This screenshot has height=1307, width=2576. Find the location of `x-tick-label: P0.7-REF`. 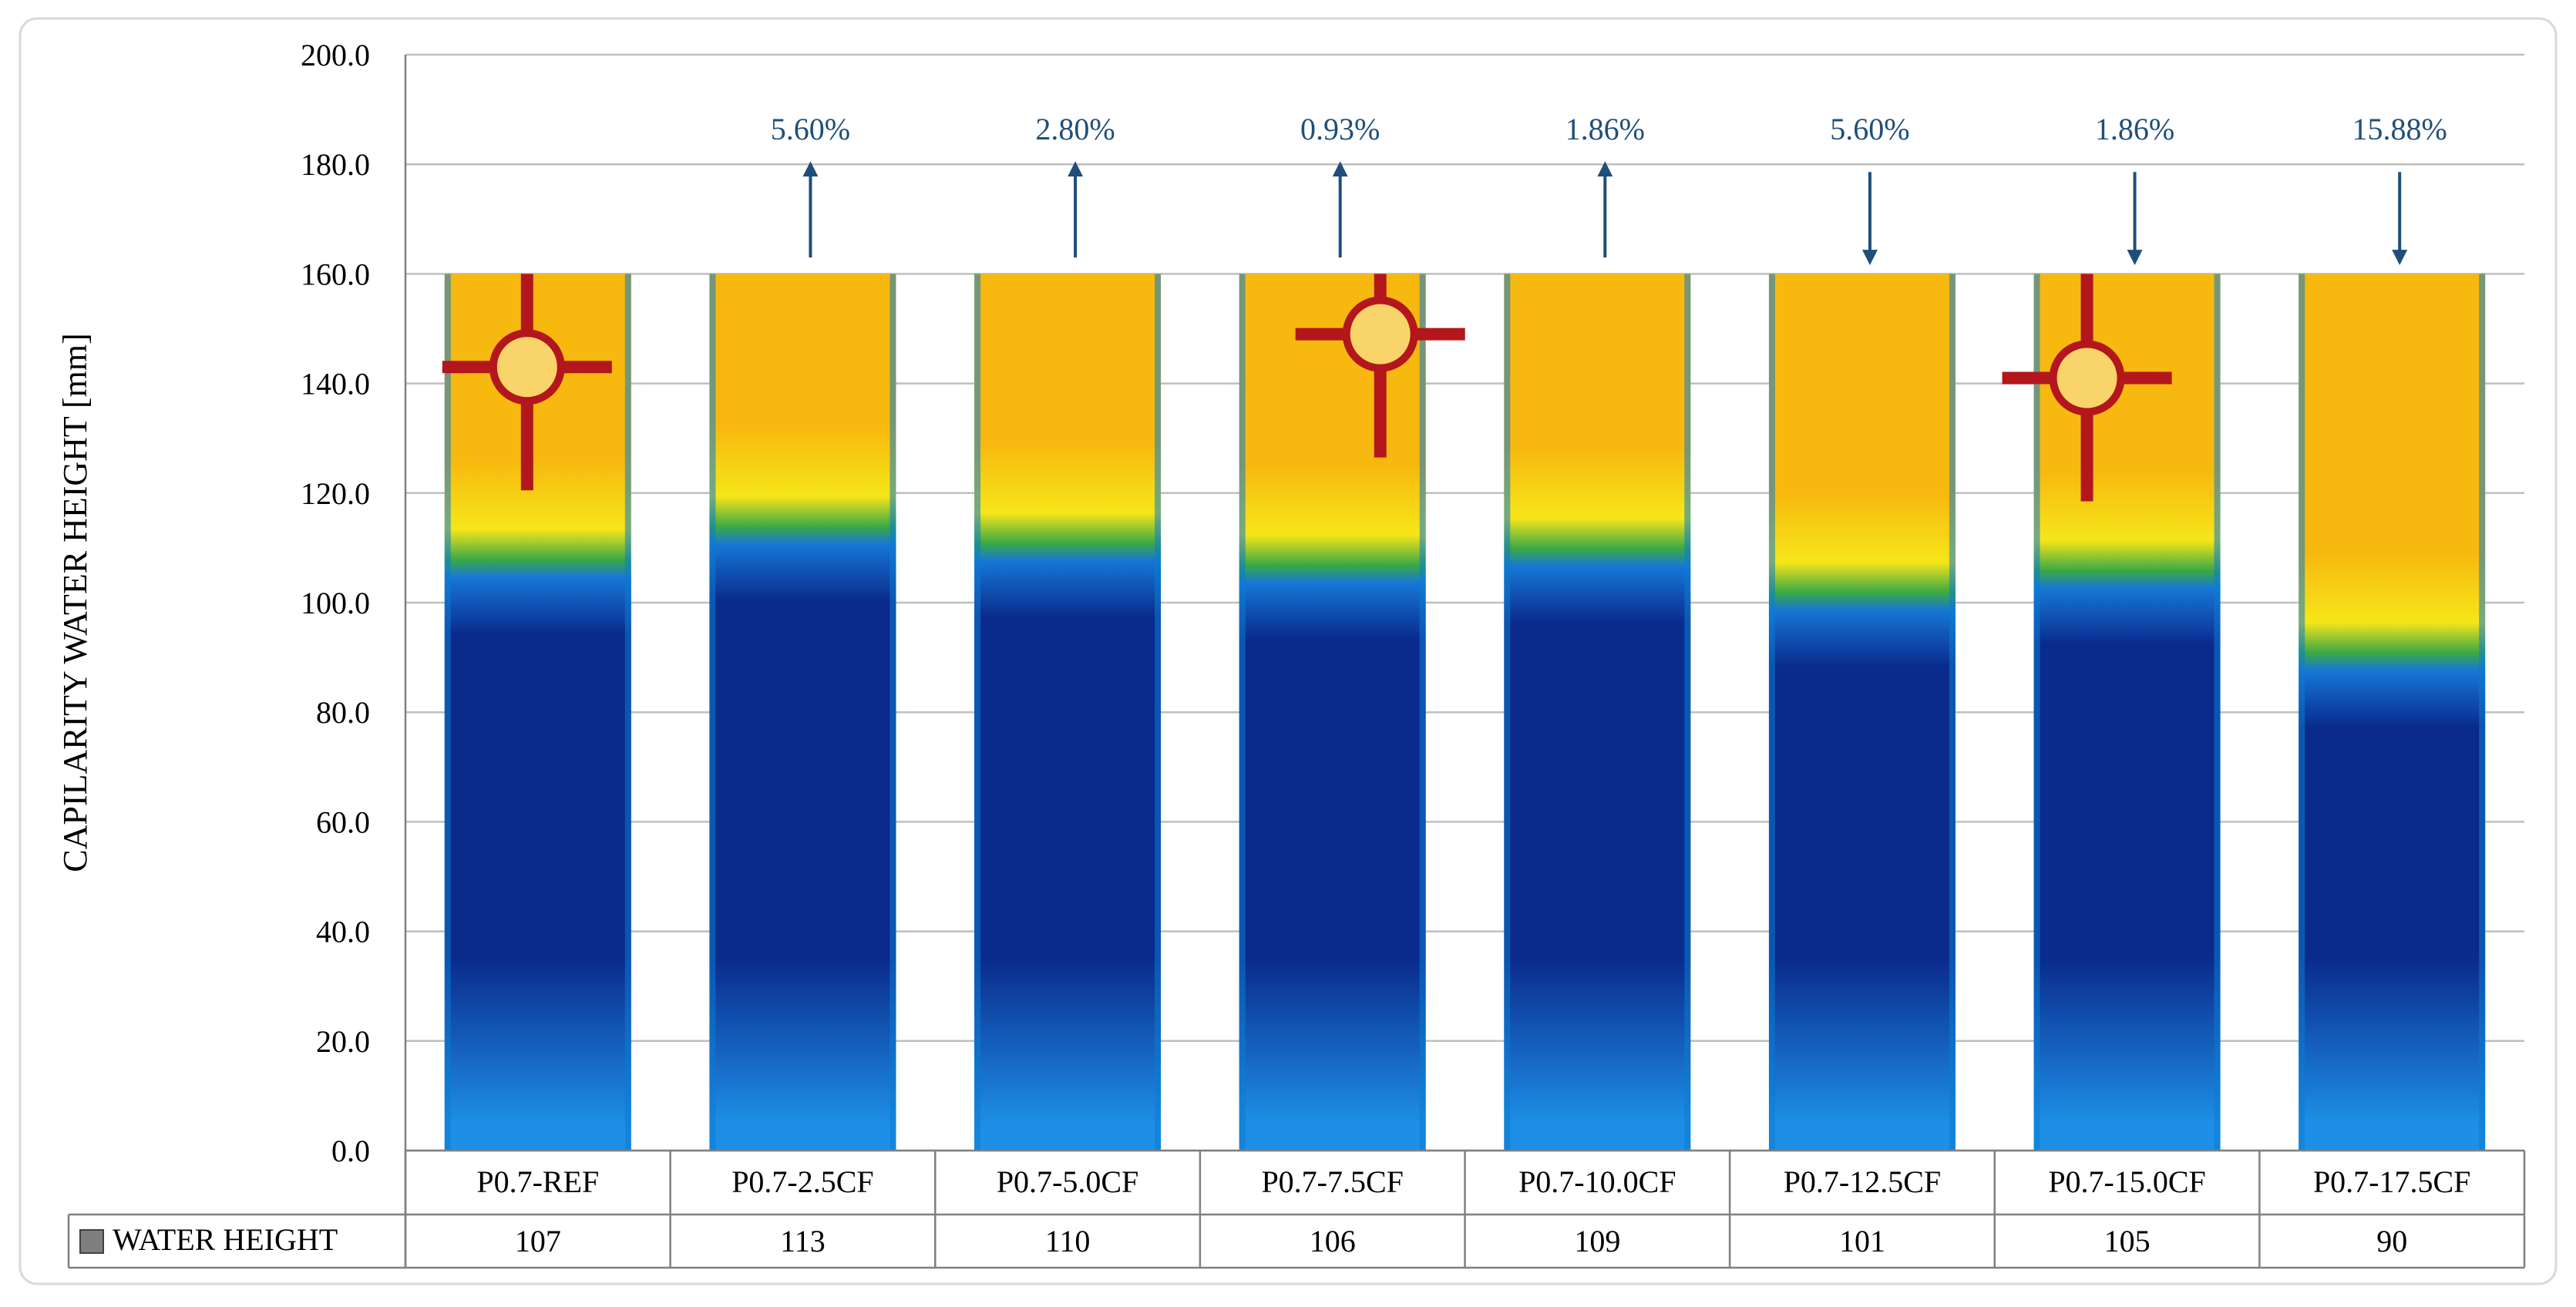

x-tick-label: P0.7-REF is located at coordinates (537, 1181).